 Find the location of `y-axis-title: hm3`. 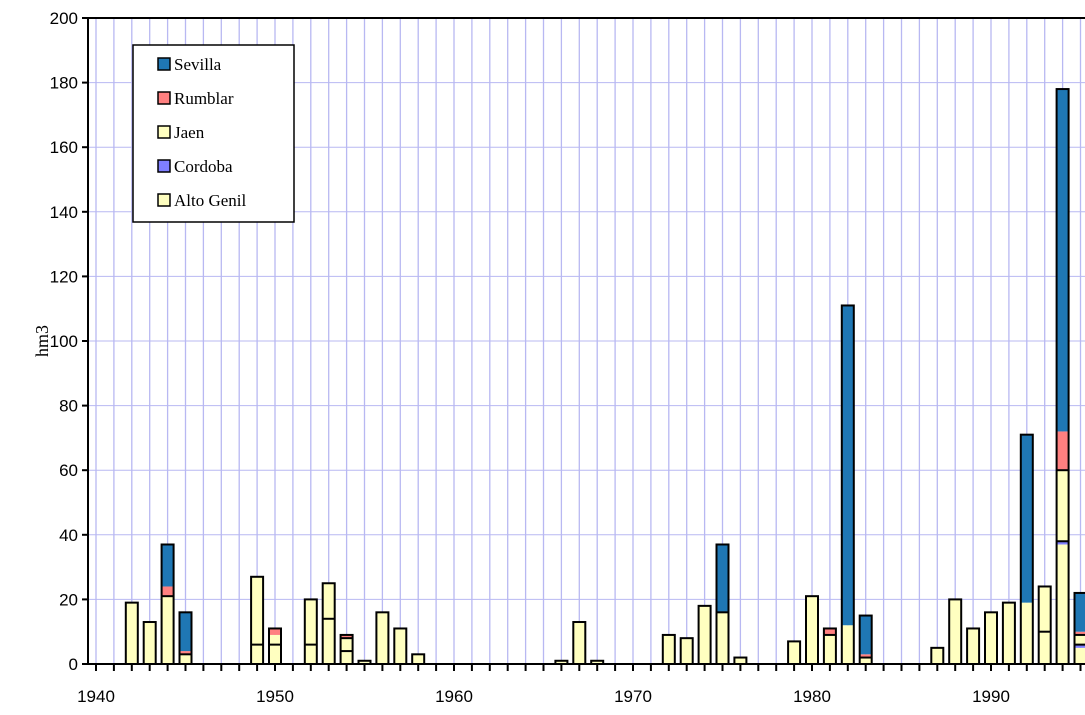

y-axis-title: hm3 is located at coordinates (42, 341).